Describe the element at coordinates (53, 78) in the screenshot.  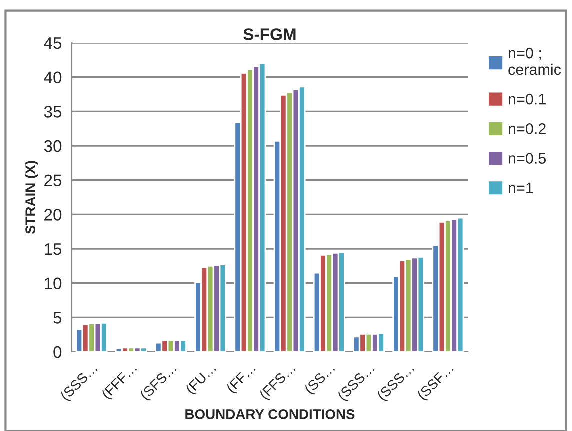
I see `y-tick-label: 40` at that location.